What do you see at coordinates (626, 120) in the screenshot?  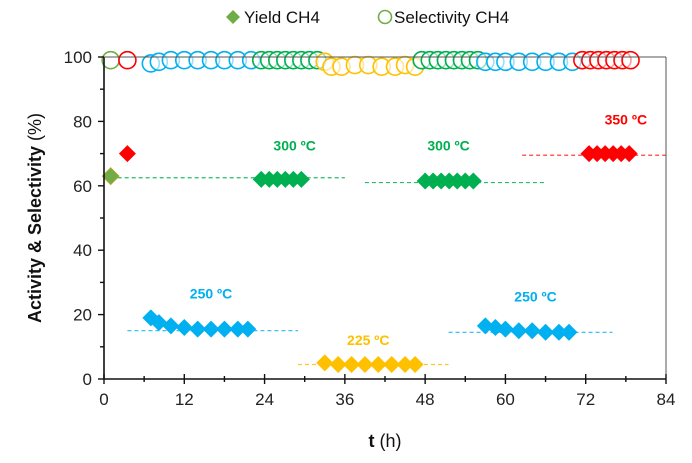 I see `temperature-label-350: 350 ºC` at bounding box center [626, 120].